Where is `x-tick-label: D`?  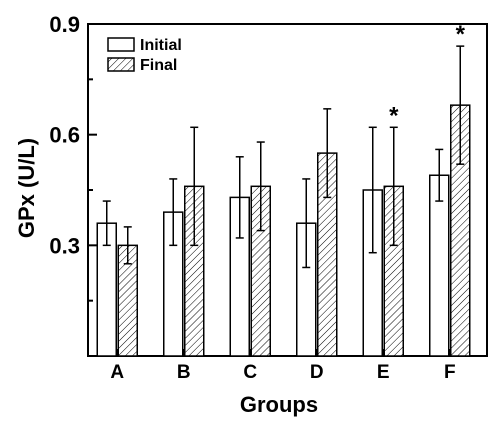 x-tick-label: D is located at coordinates (317, 372).